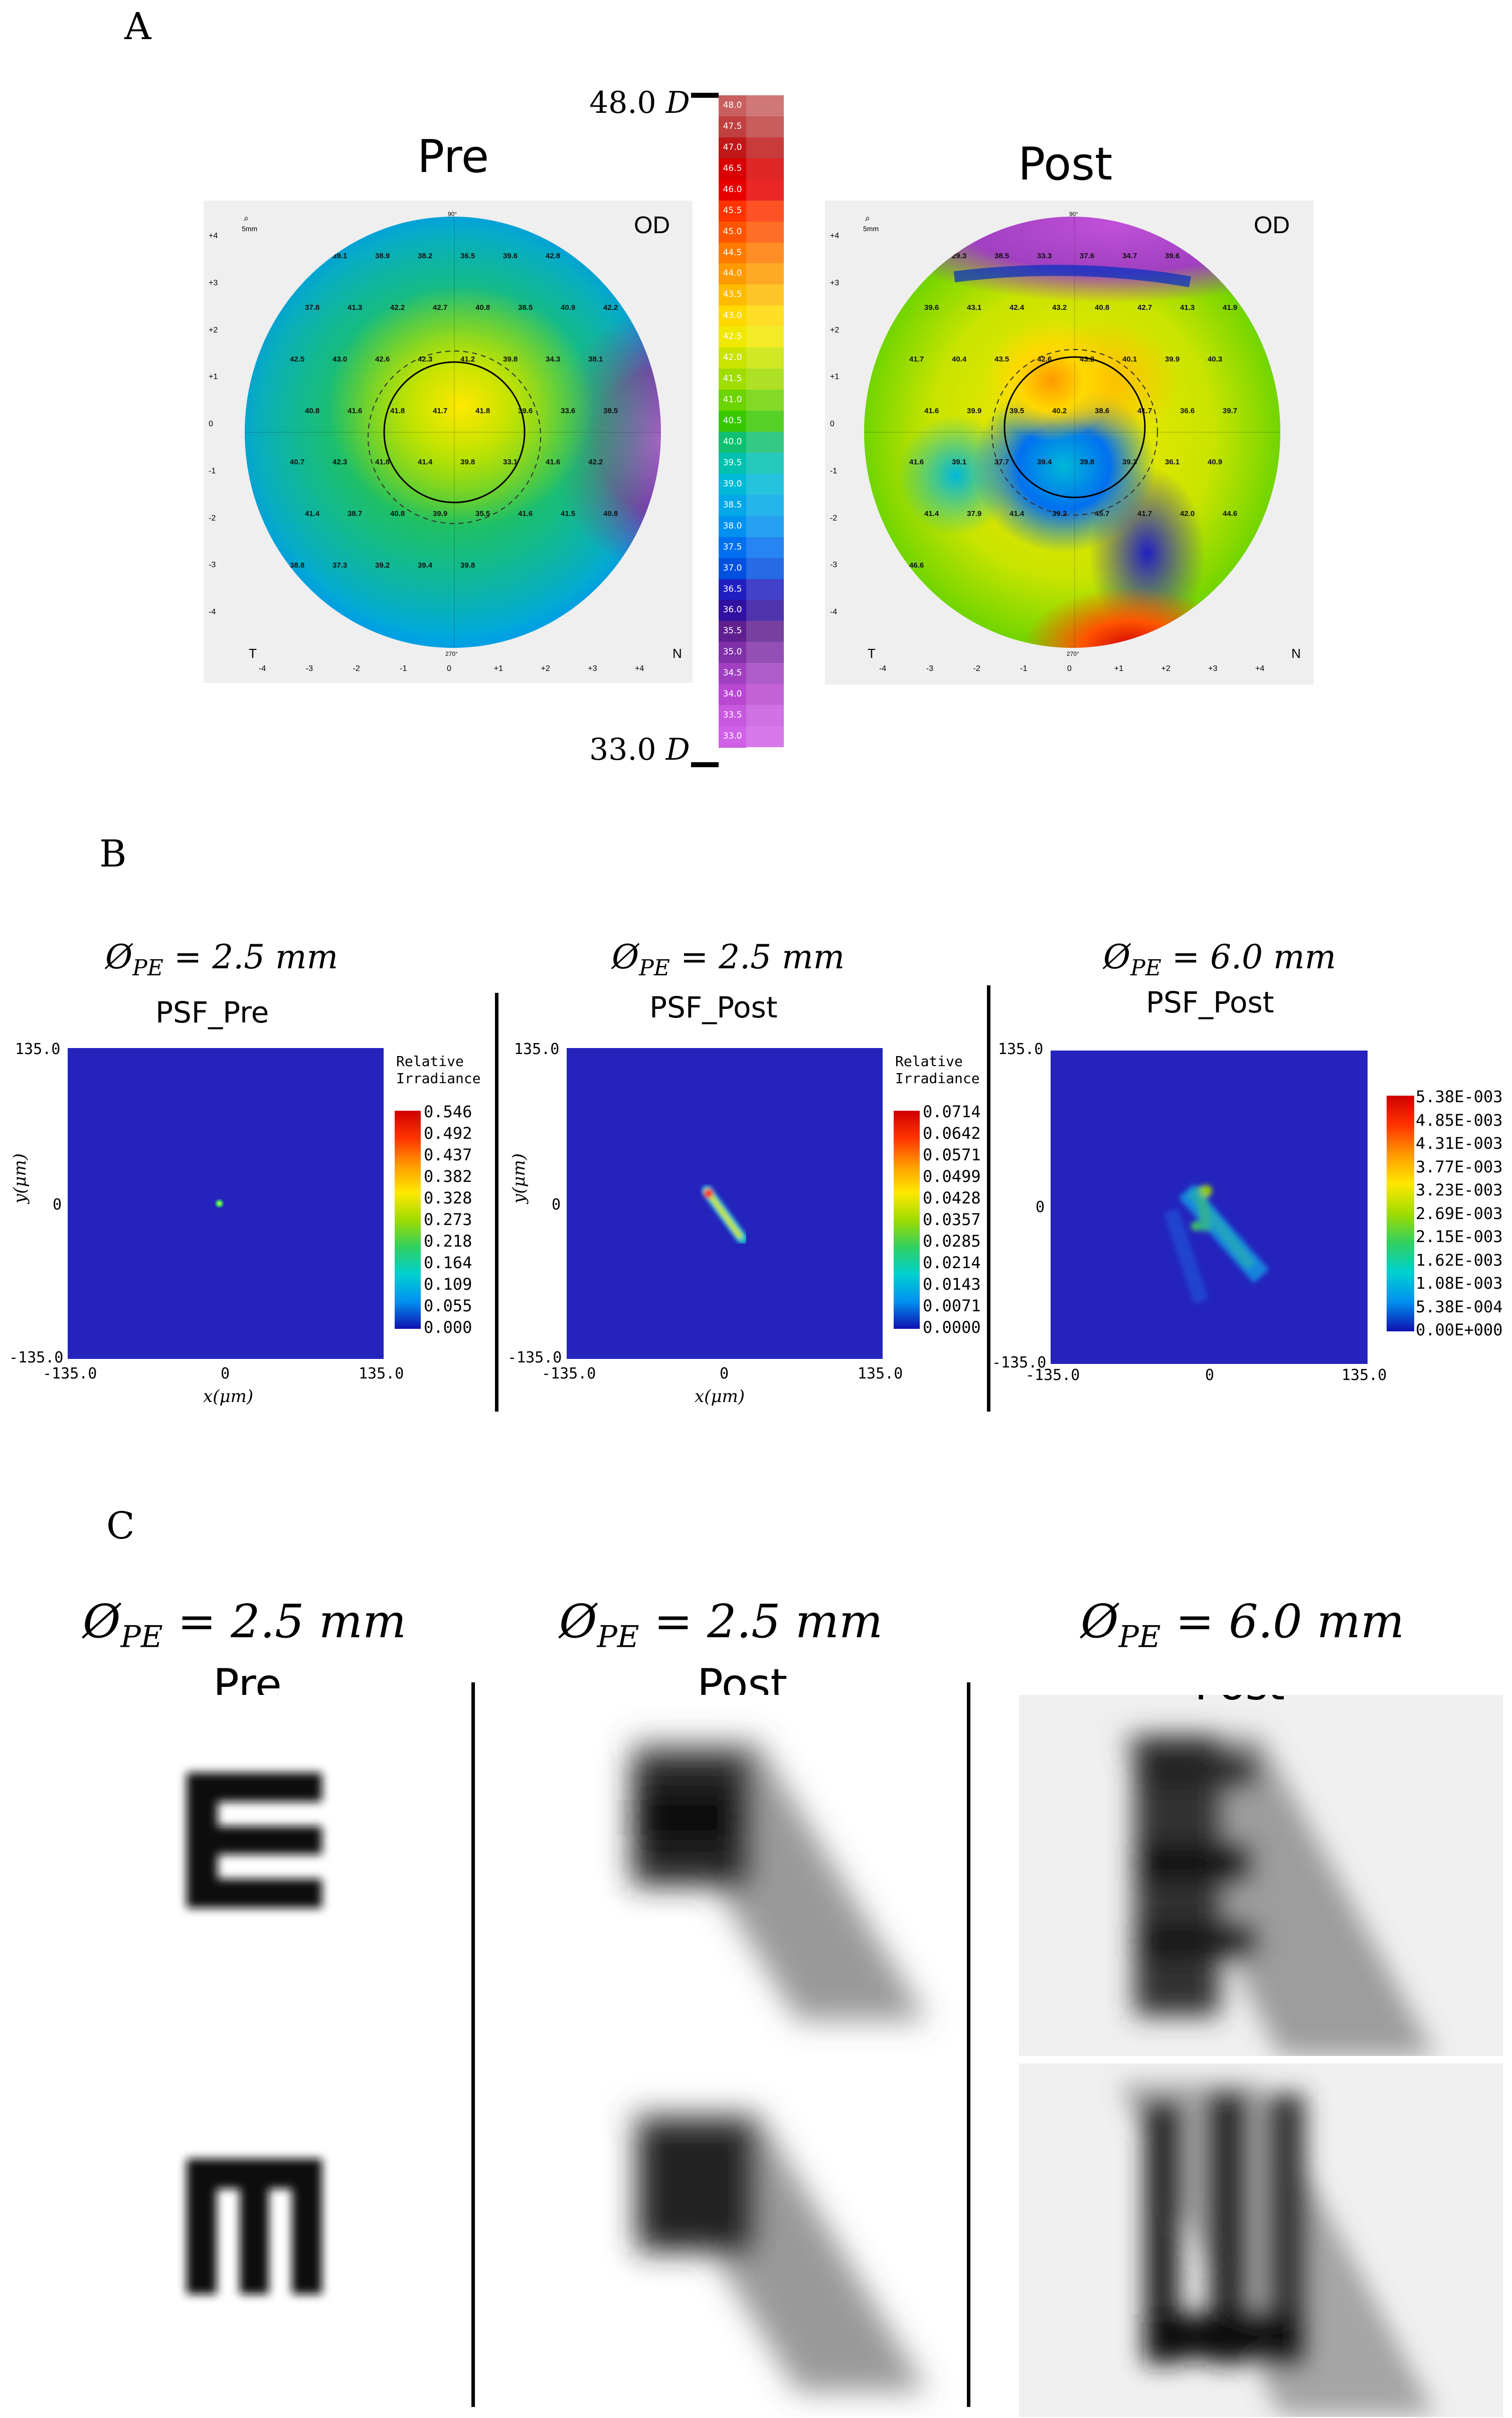  I want to click on corneal-power-reading: 29.8, so click(916, 256).